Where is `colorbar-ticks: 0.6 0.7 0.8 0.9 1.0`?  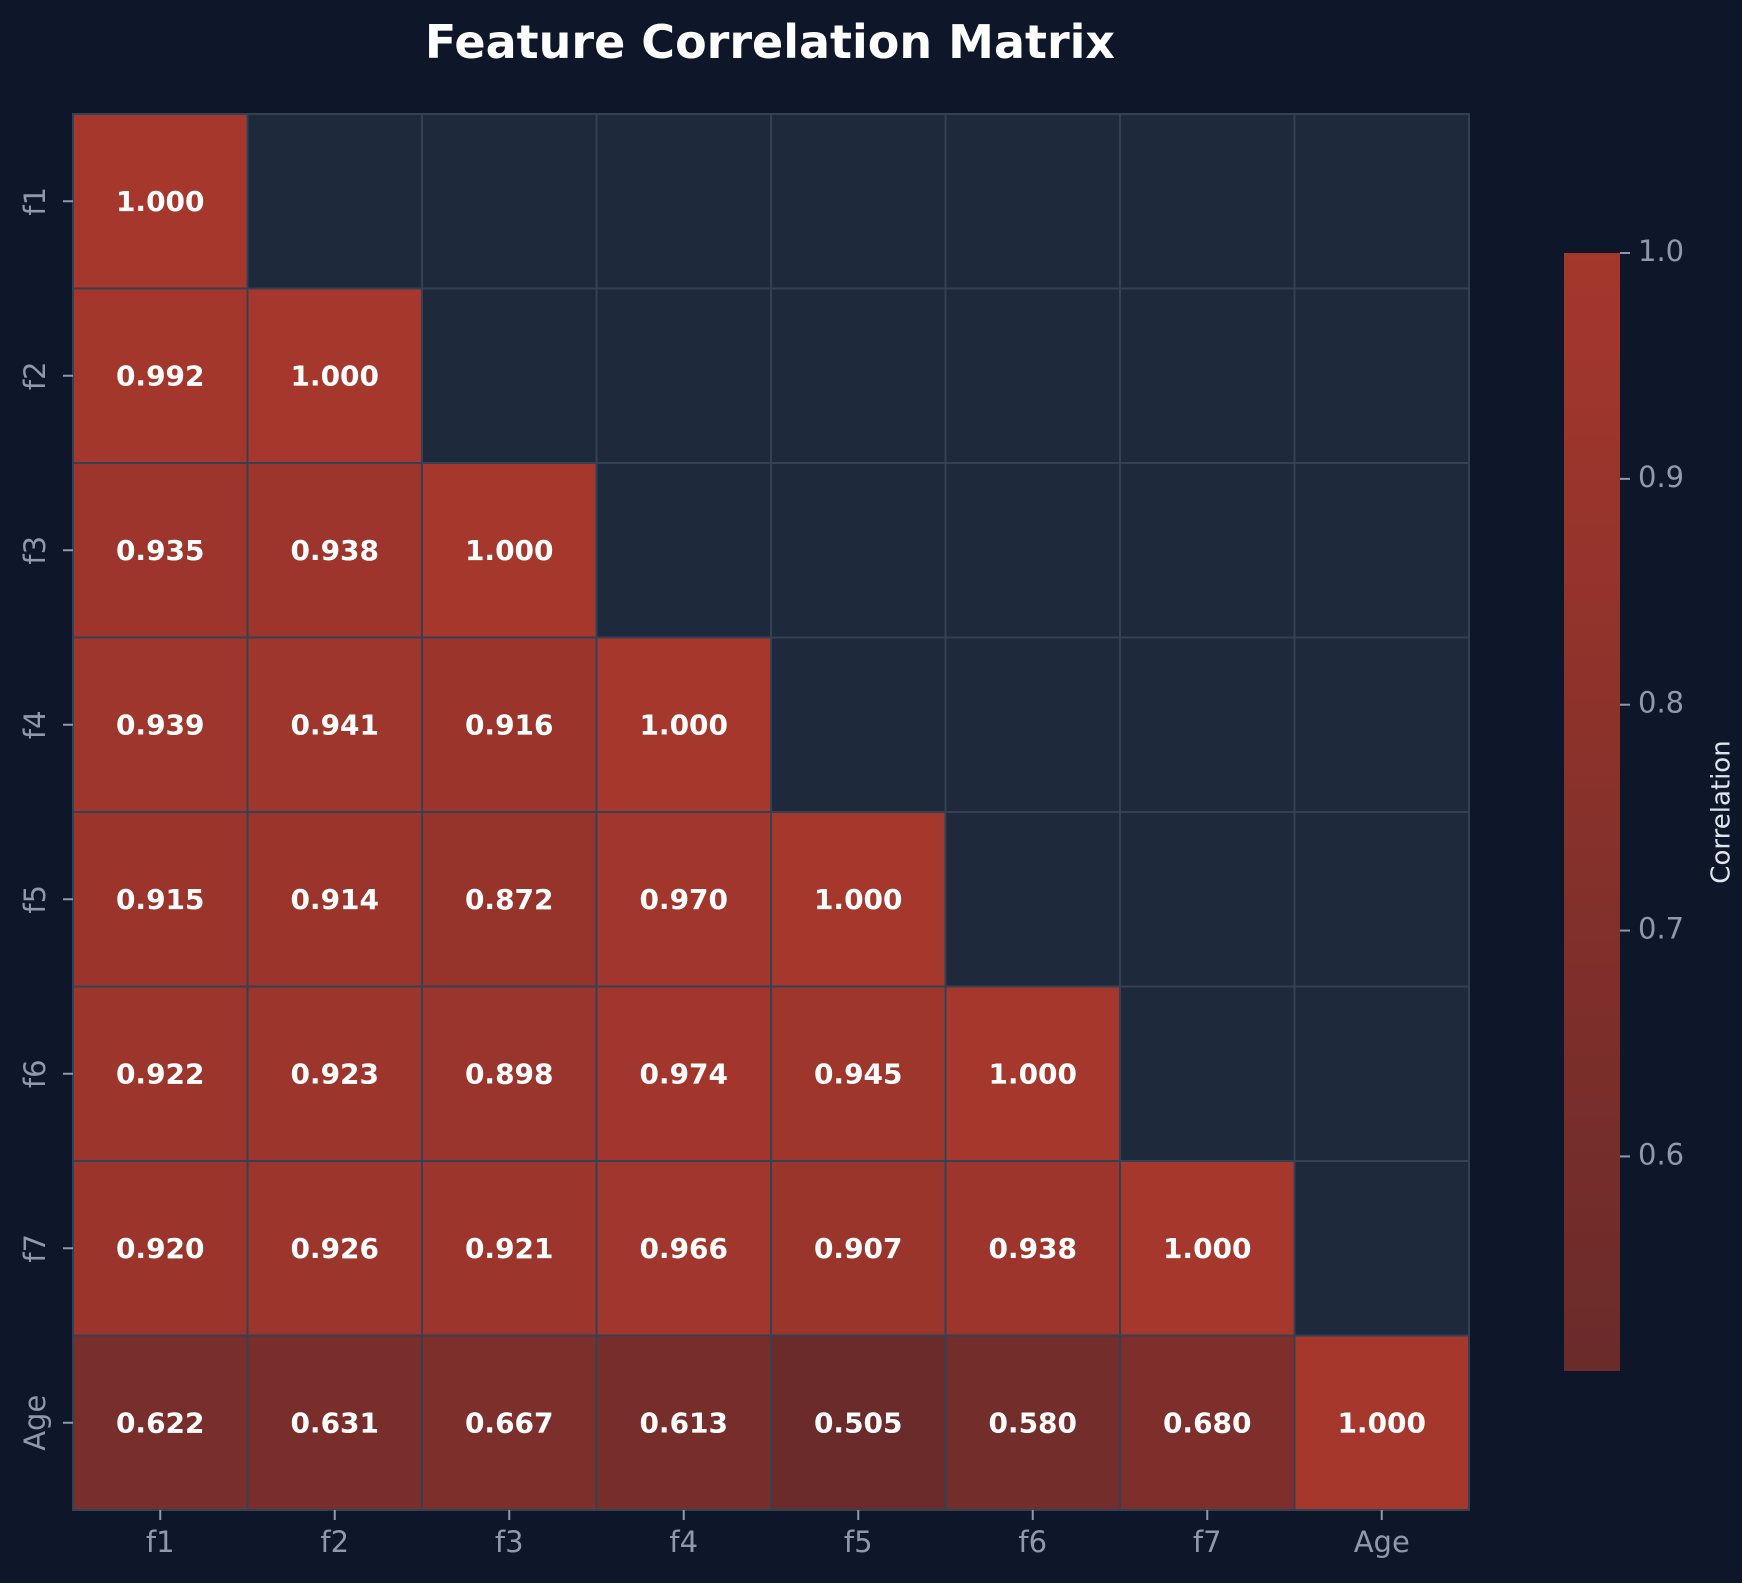 colorbar-ticks: 0.6 0.7 0.8 0.9 1.0 is located at coordinates (1652, 702).